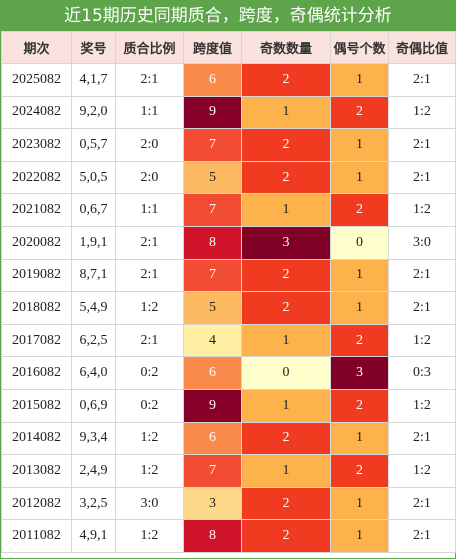 The width and height of the screenshot is (456, 559). What do you see at coordinates (93, 471) in the screenshot?
I see `cell-numbers: 2,4,9` at bounding box center [93, 471].